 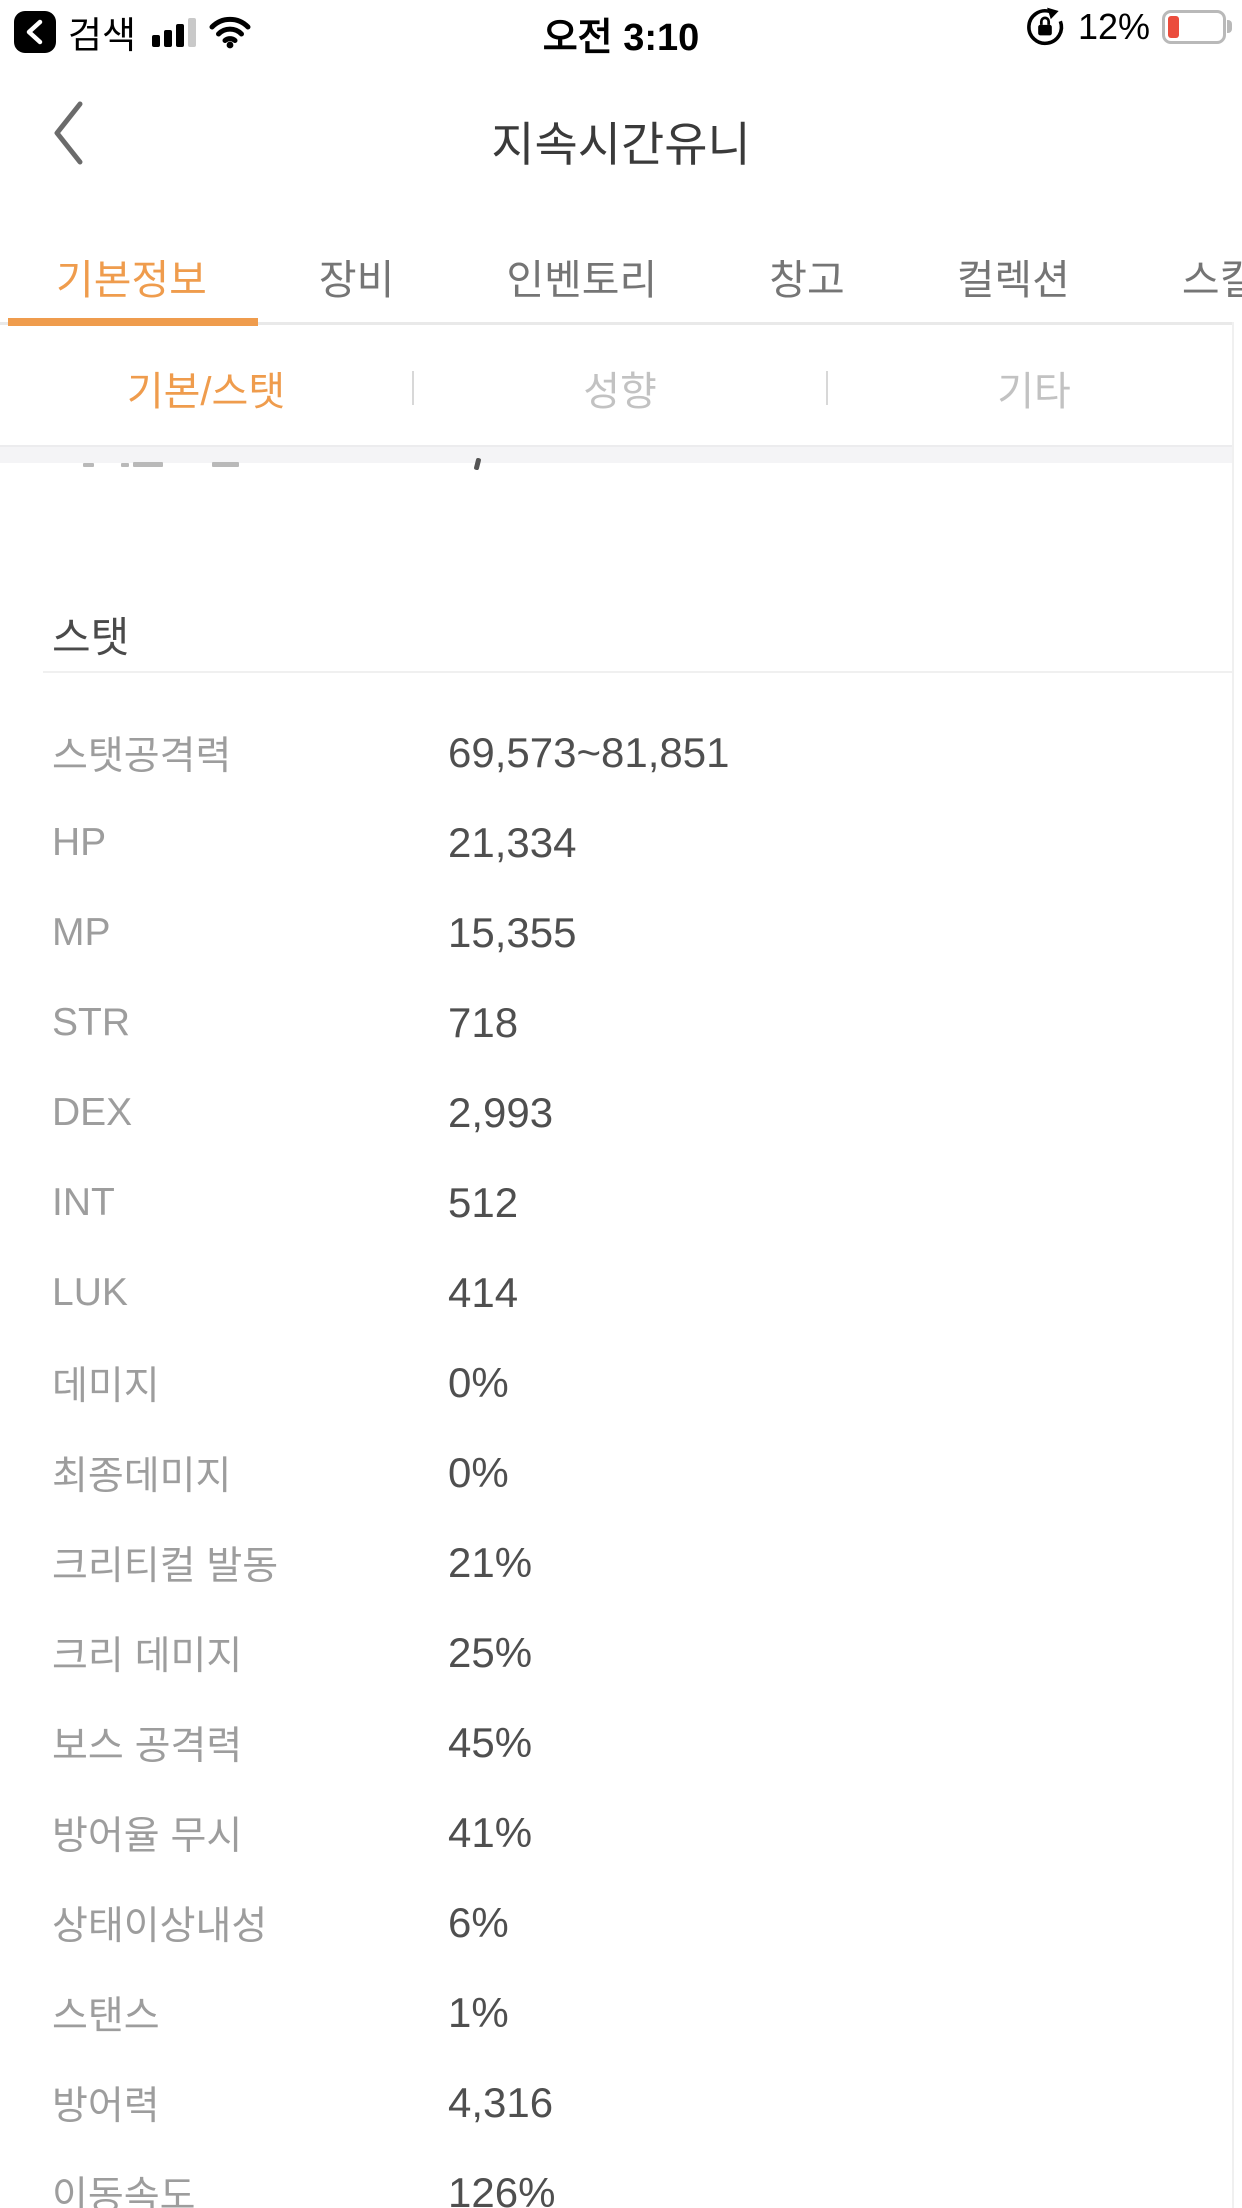 What do you see at coordinates (165, 1566) in the screenshot?
I see `stat-label: 크리티컬 발동` at bounding box center [165, 1566].